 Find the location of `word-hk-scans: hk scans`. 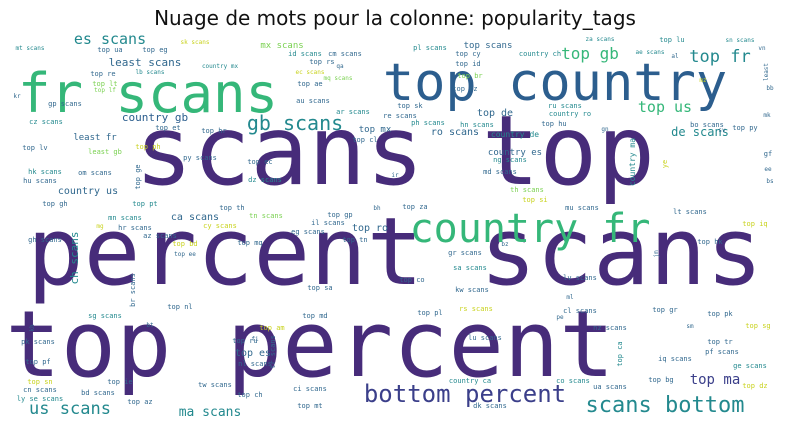

word-hk-scans: hk scans is located at coordinates (45, 172).